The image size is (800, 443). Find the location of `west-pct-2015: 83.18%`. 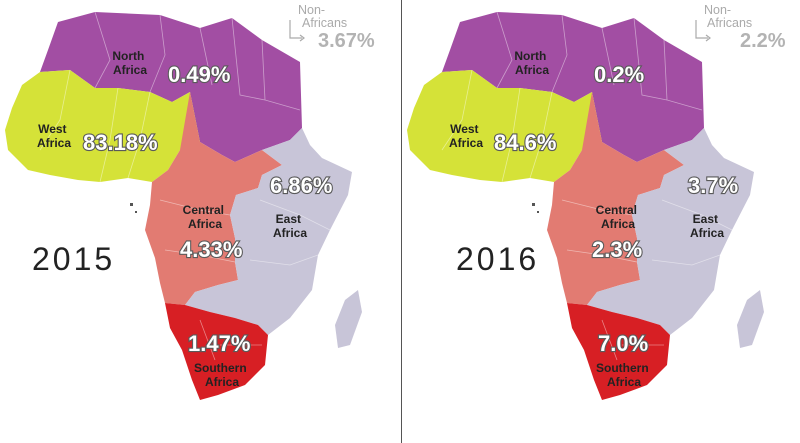

west-pct-2015: 83.18% is located at coordinates (120, 142).